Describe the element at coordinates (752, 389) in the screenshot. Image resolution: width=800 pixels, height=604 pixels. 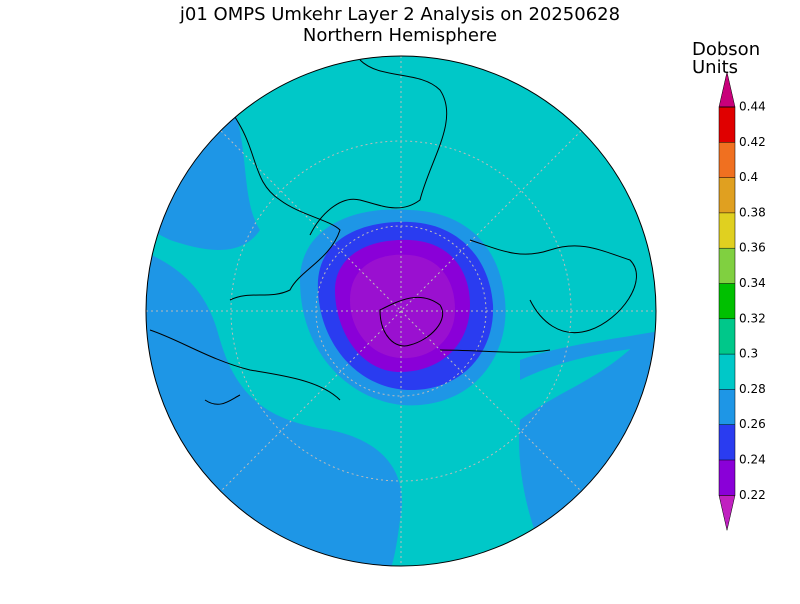
I see `colorbar-tick-label: 0.28` at that location.